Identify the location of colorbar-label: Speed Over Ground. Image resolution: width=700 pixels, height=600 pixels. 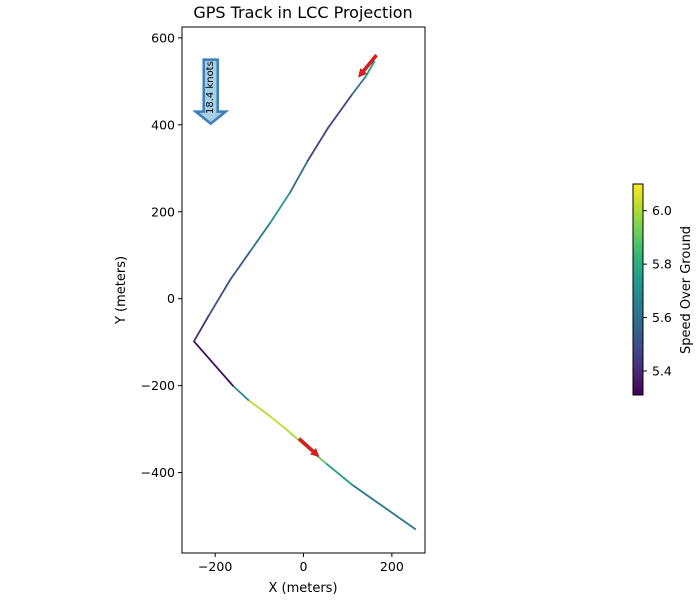
(686, 290).